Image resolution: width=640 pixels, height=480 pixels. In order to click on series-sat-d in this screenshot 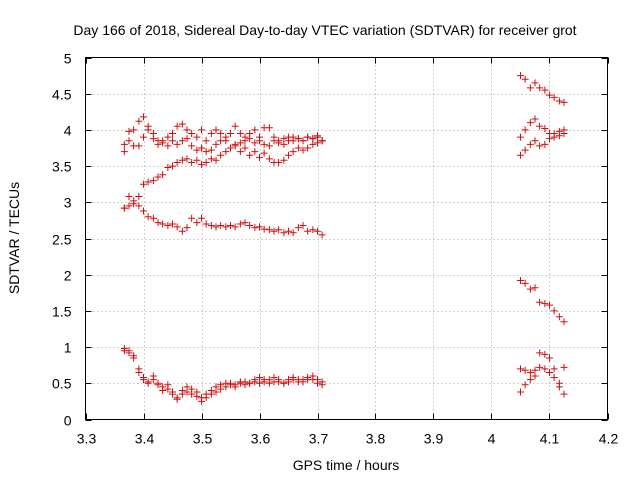, I will do `click(223, 216)`.